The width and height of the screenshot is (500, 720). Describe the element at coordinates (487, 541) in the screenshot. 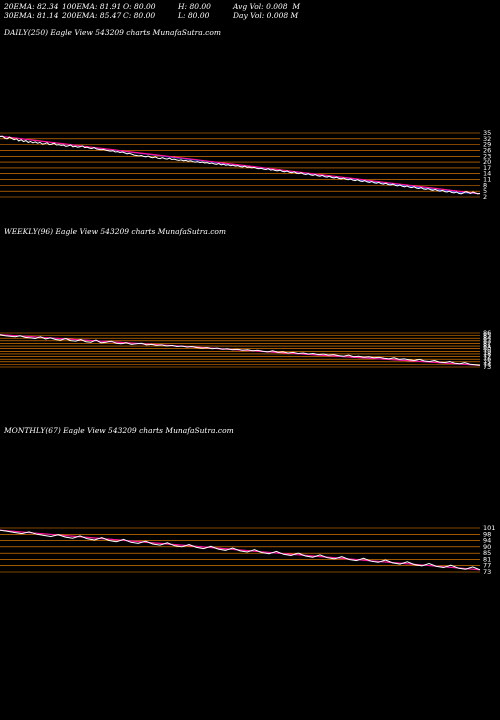

I see `y-tick-label: 94` at that location.